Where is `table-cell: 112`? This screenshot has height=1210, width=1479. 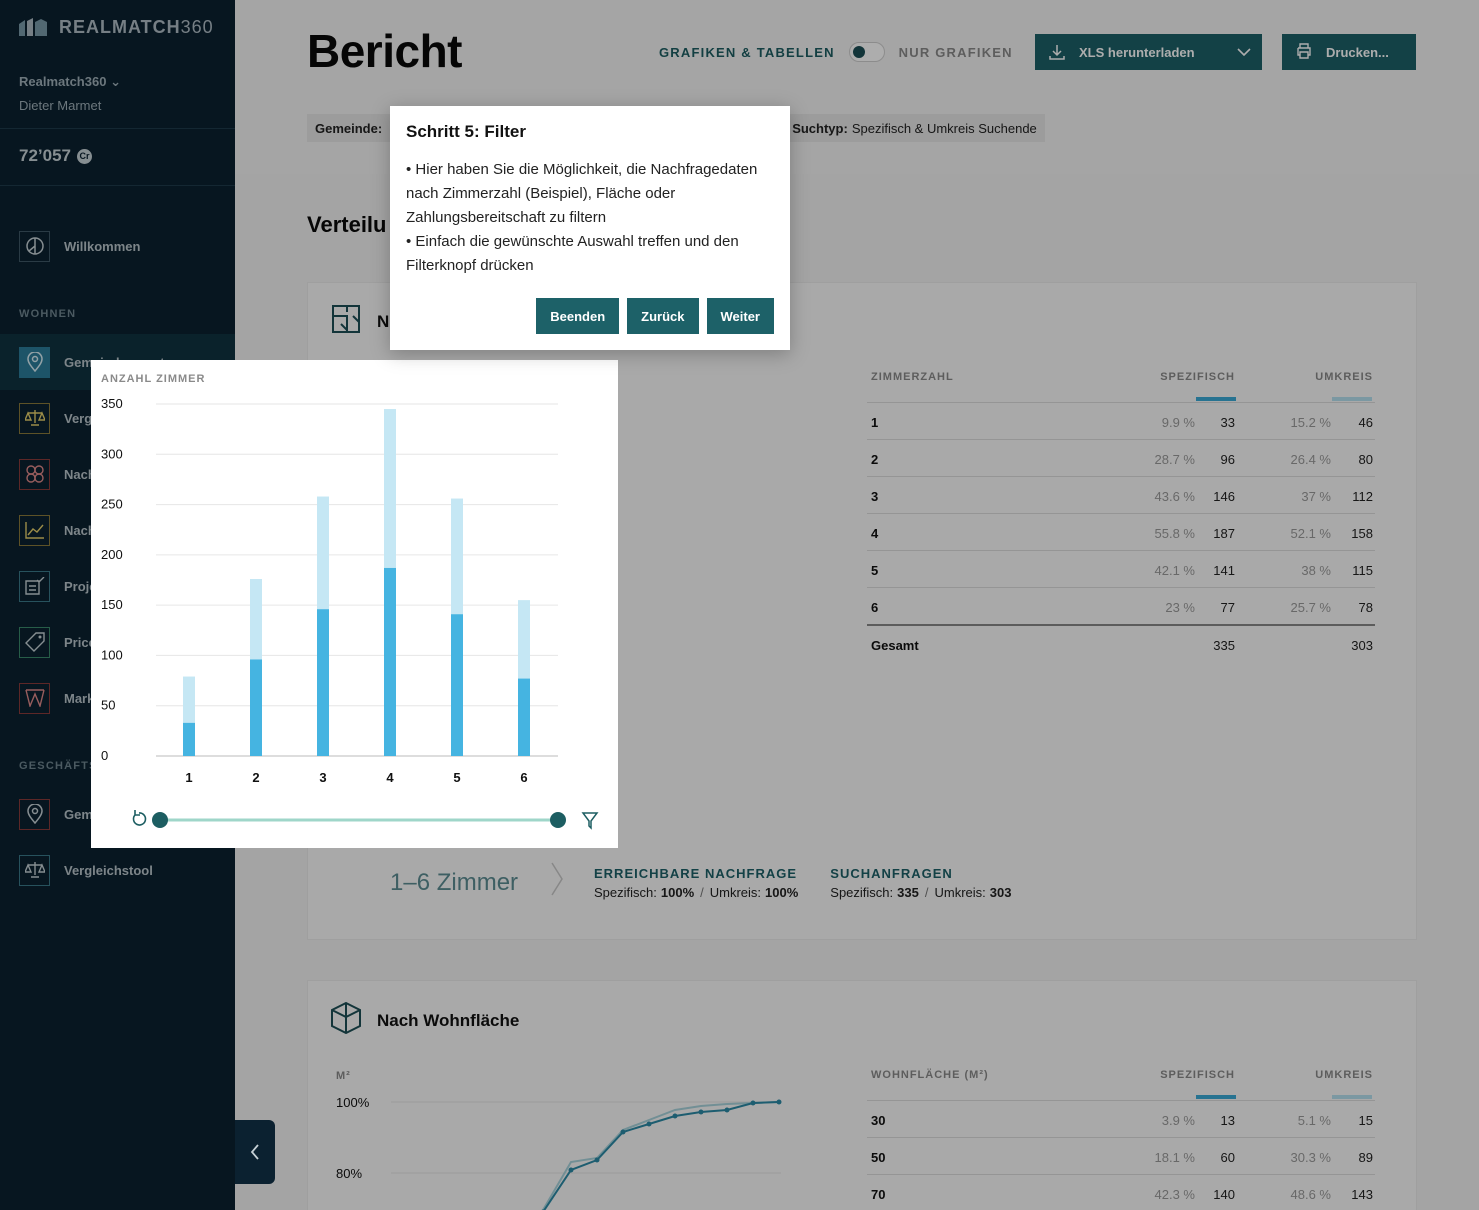
table-cell: 112 is located at coordinates (1362, 496).